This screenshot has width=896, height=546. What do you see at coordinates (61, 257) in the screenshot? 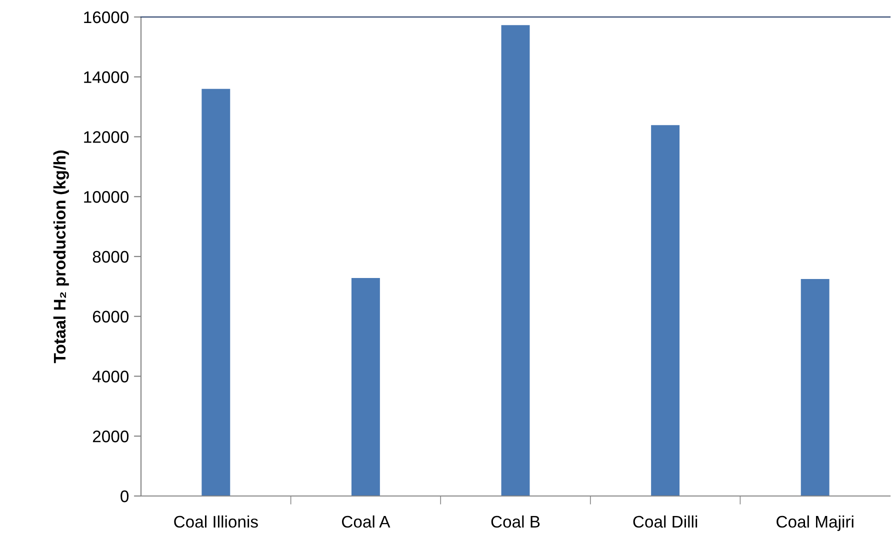
I see `y-axis-title: Totaal H₂ production (kg/h)` at bounding box center [61, 257].